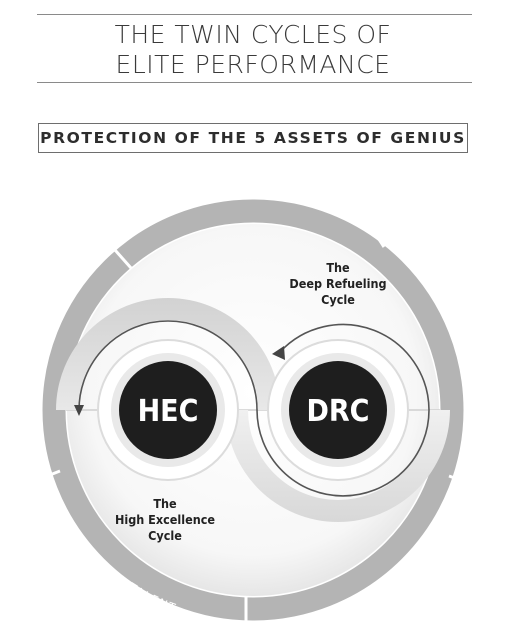 The width and height of the screenshot is (506, 642). I want to click on hec-caption: The High Excellence Cycle, so click(165, 519).